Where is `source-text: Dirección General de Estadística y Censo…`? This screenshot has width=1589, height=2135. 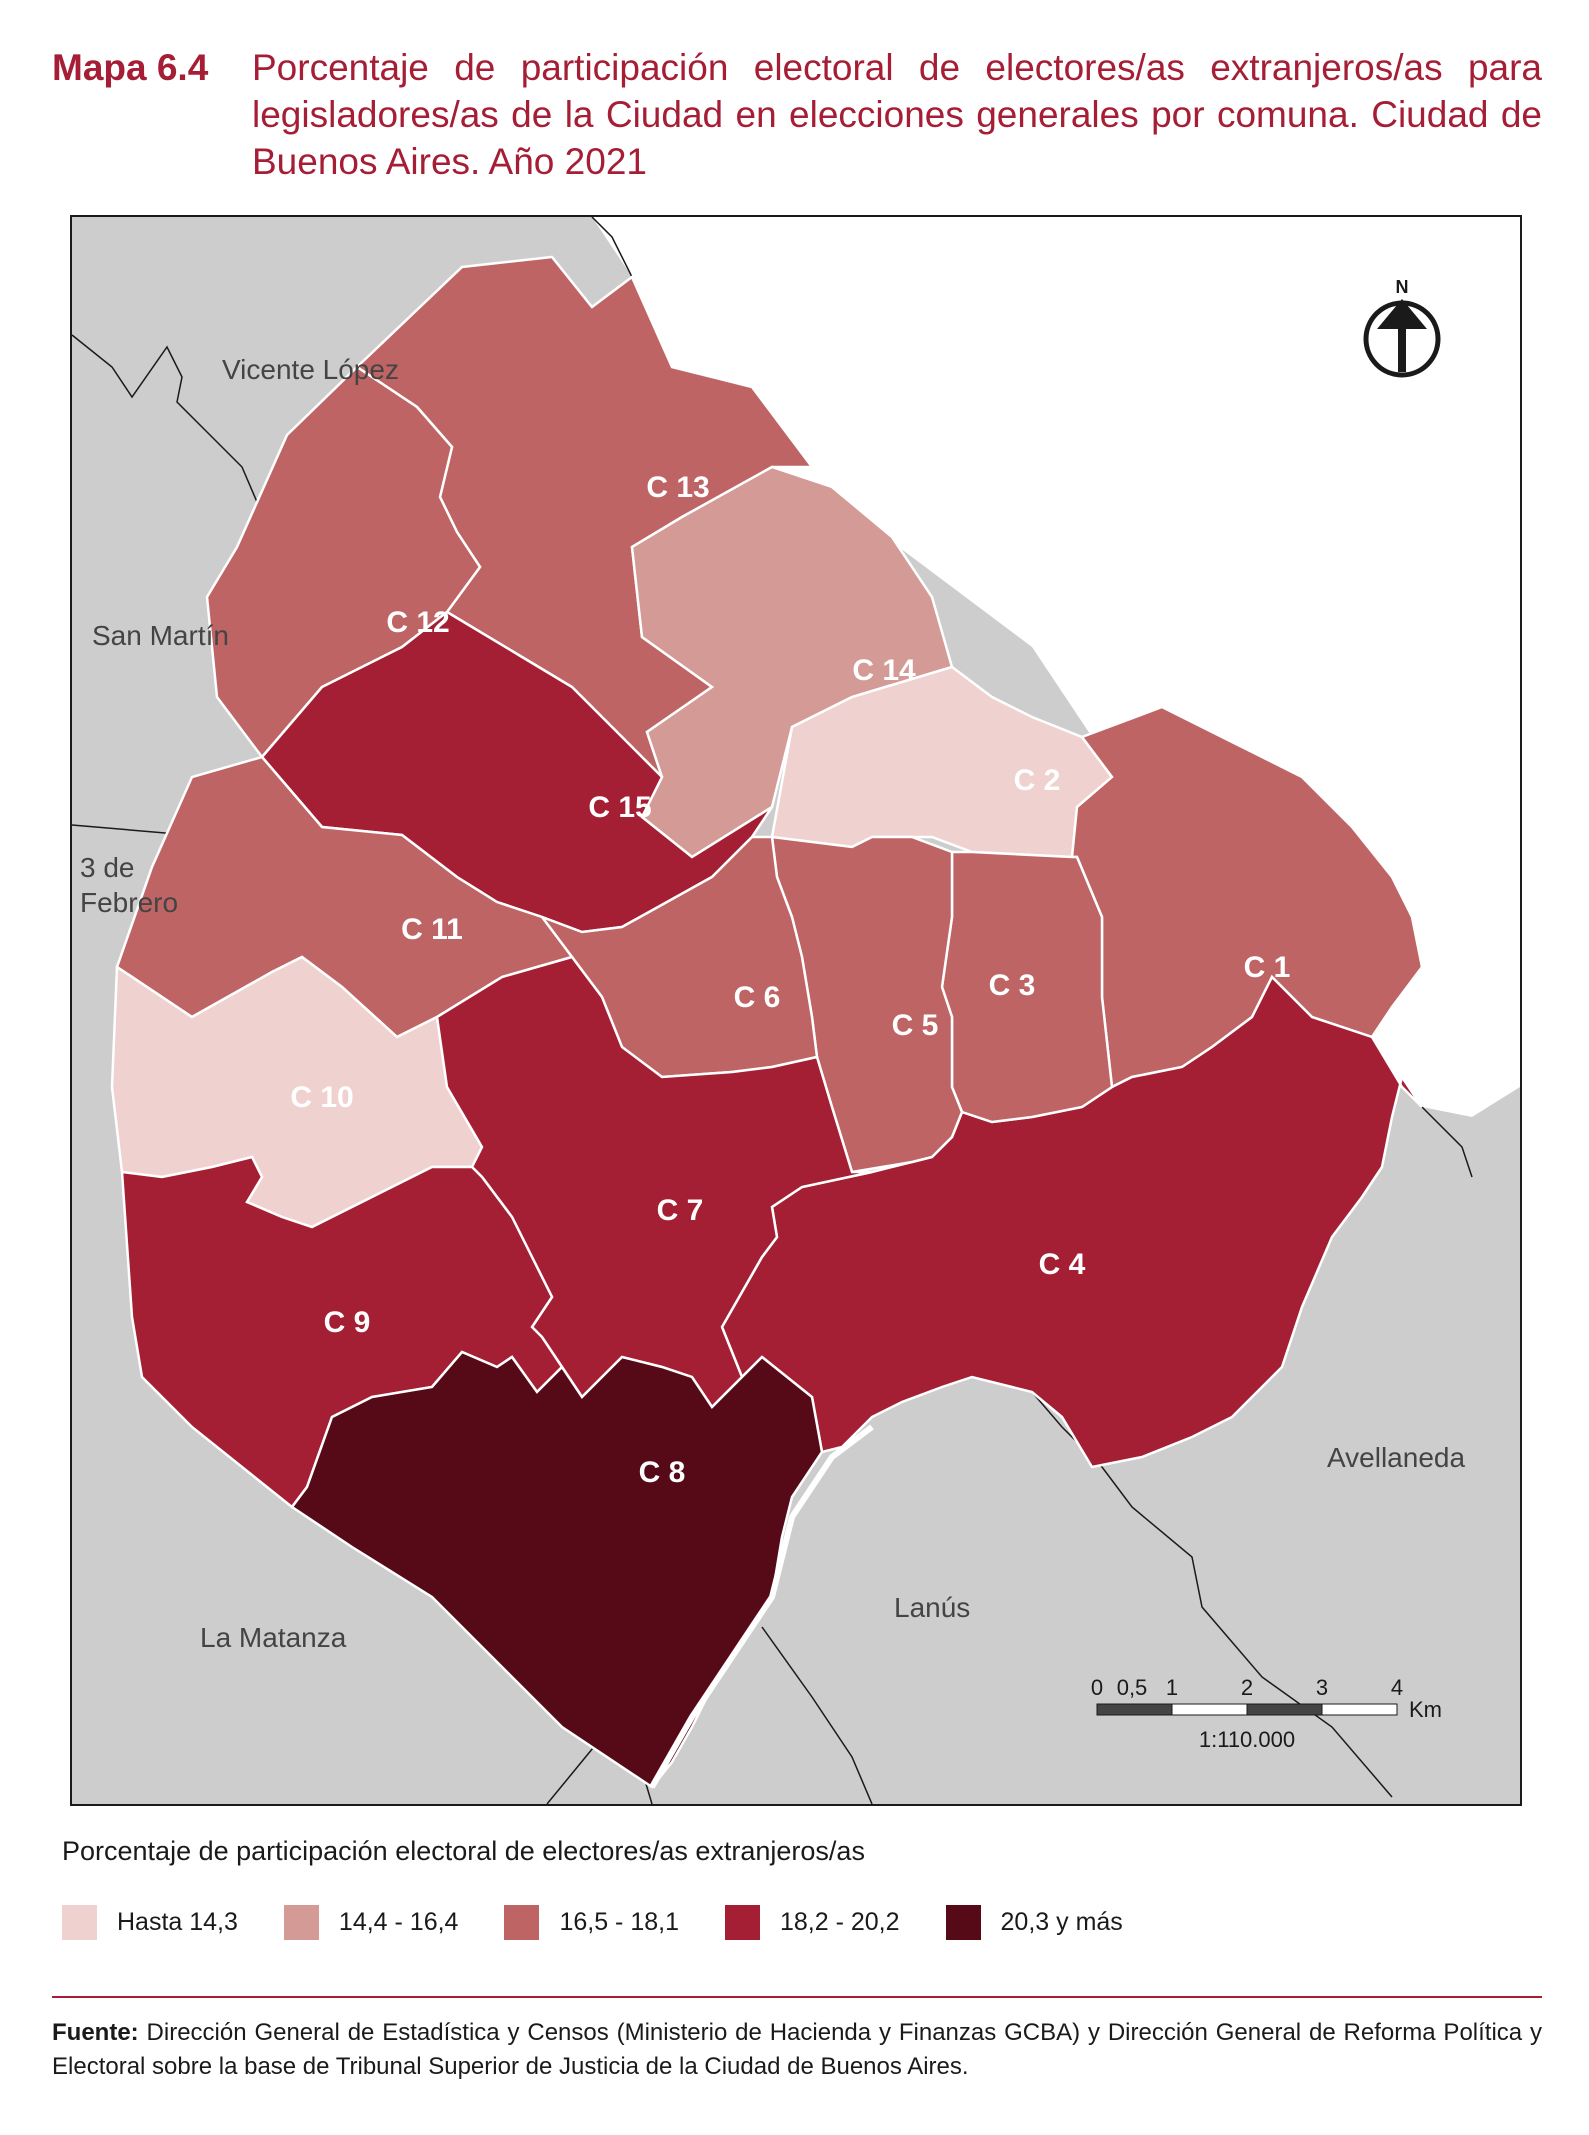
source-text: Dirección General de Estadística y Censo… is located at coordinates (797, 2049).